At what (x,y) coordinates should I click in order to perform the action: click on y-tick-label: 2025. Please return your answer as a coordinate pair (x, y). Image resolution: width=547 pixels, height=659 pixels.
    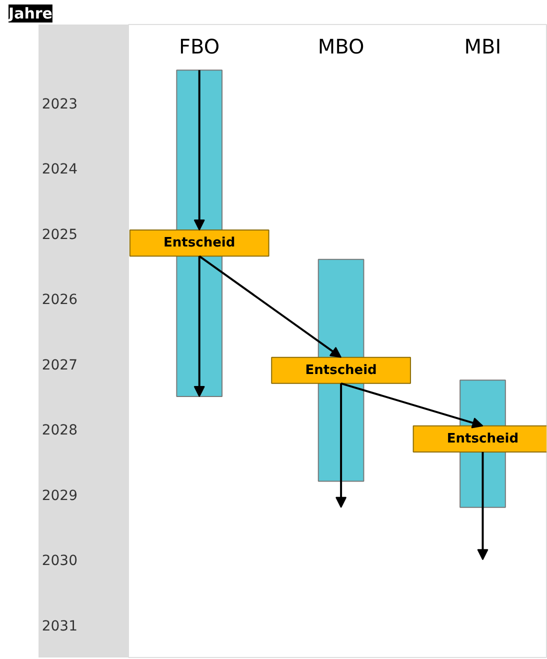
    Looking at the image, I should click on (60, 234).